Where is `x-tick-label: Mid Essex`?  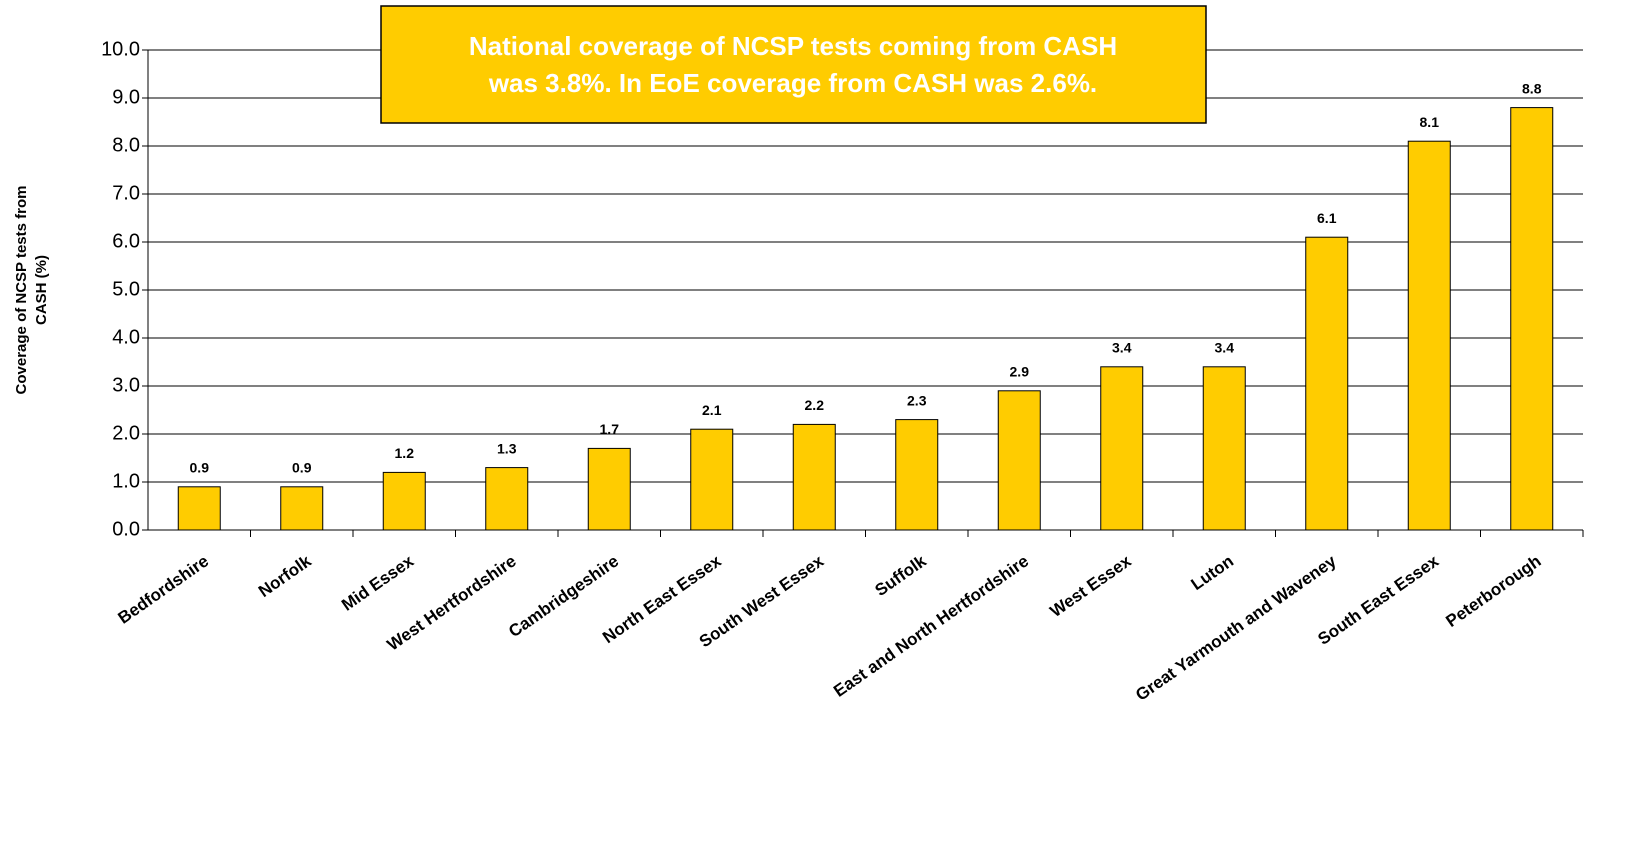
x-tick-label: Mid Essex is located at coordinates (377, 583).